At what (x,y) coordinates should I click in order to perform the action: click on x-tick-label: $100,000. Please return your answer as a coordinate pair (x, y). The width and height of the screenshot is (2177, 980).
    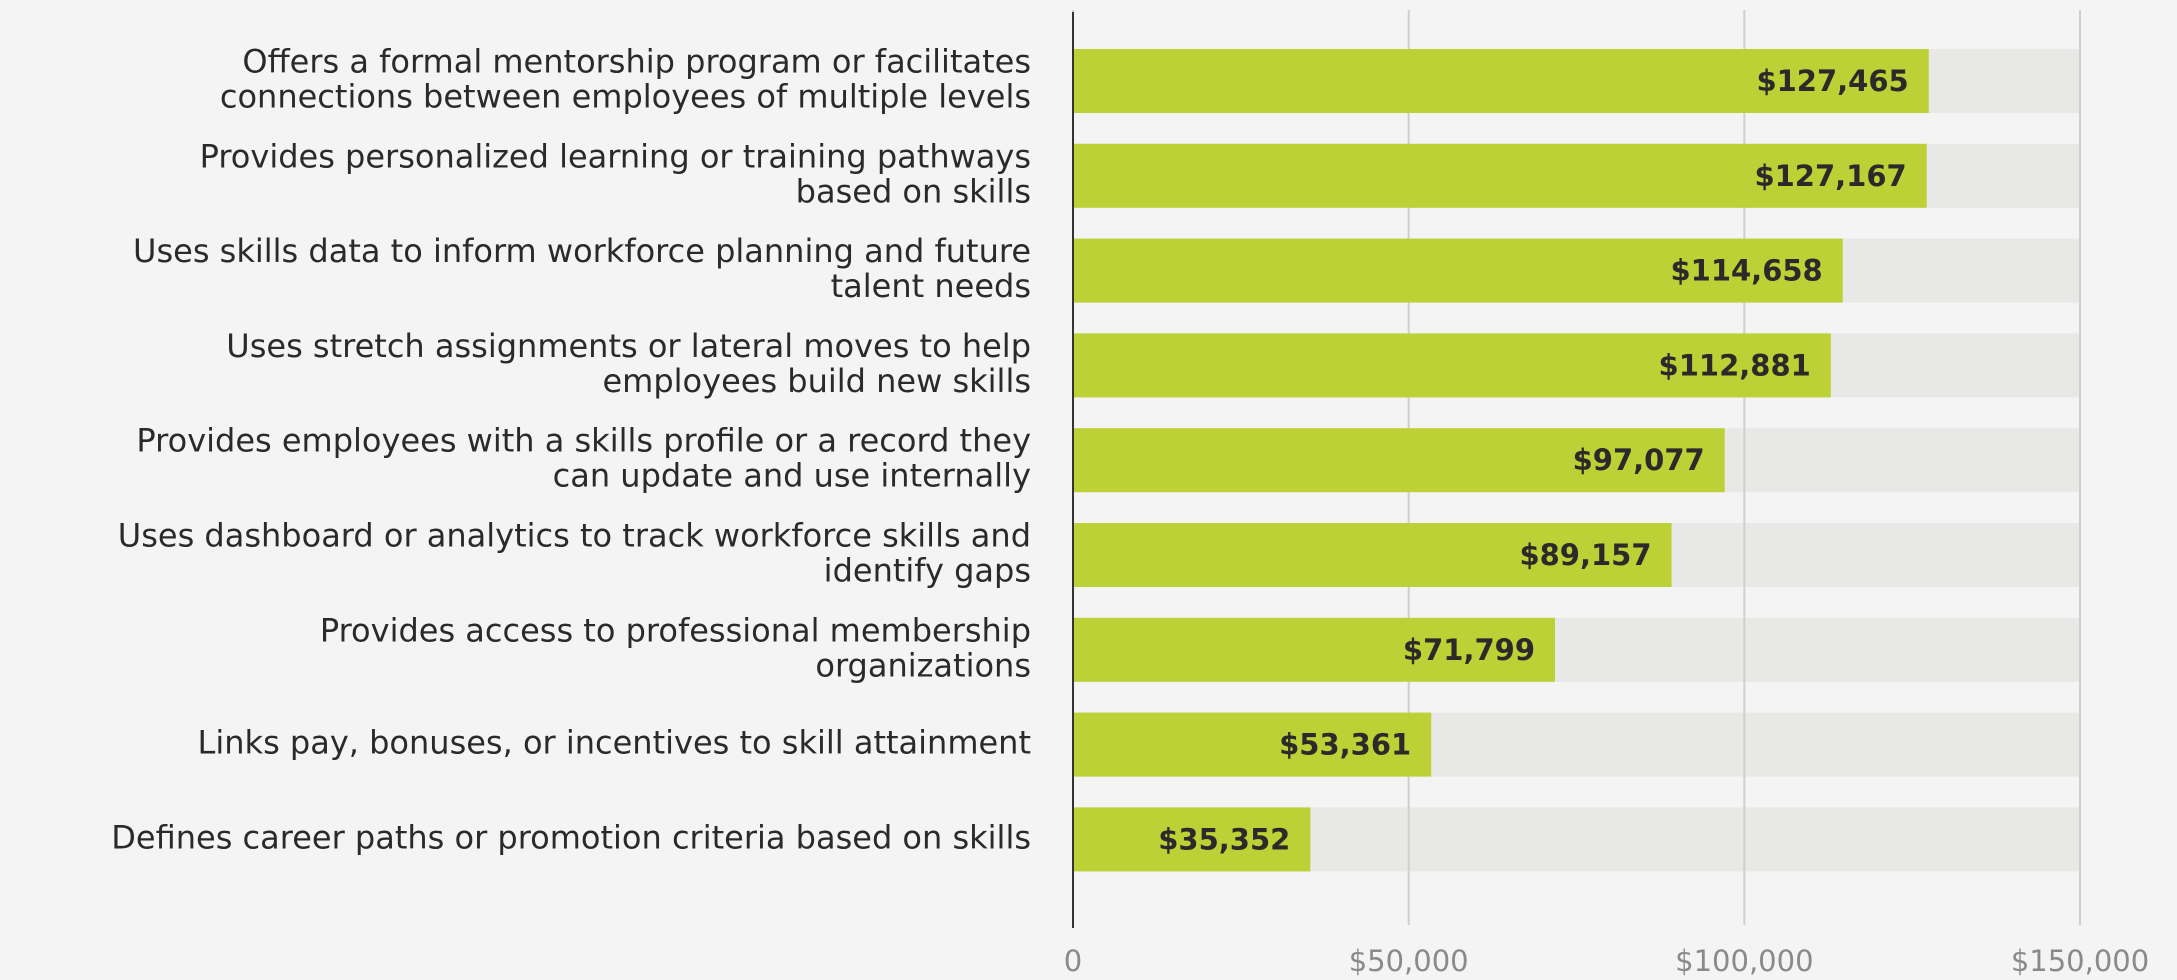
    Looking at the image, I should click on (1744, 961).